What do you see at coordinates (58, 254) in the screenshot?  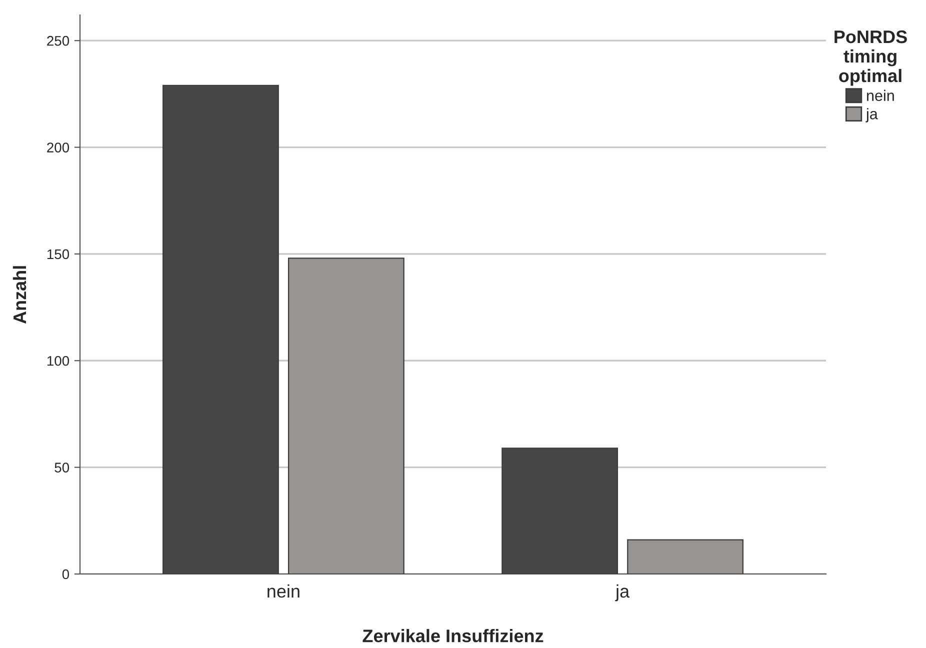 I see `y-tick-label: 150` at bounding box center [58, 254].